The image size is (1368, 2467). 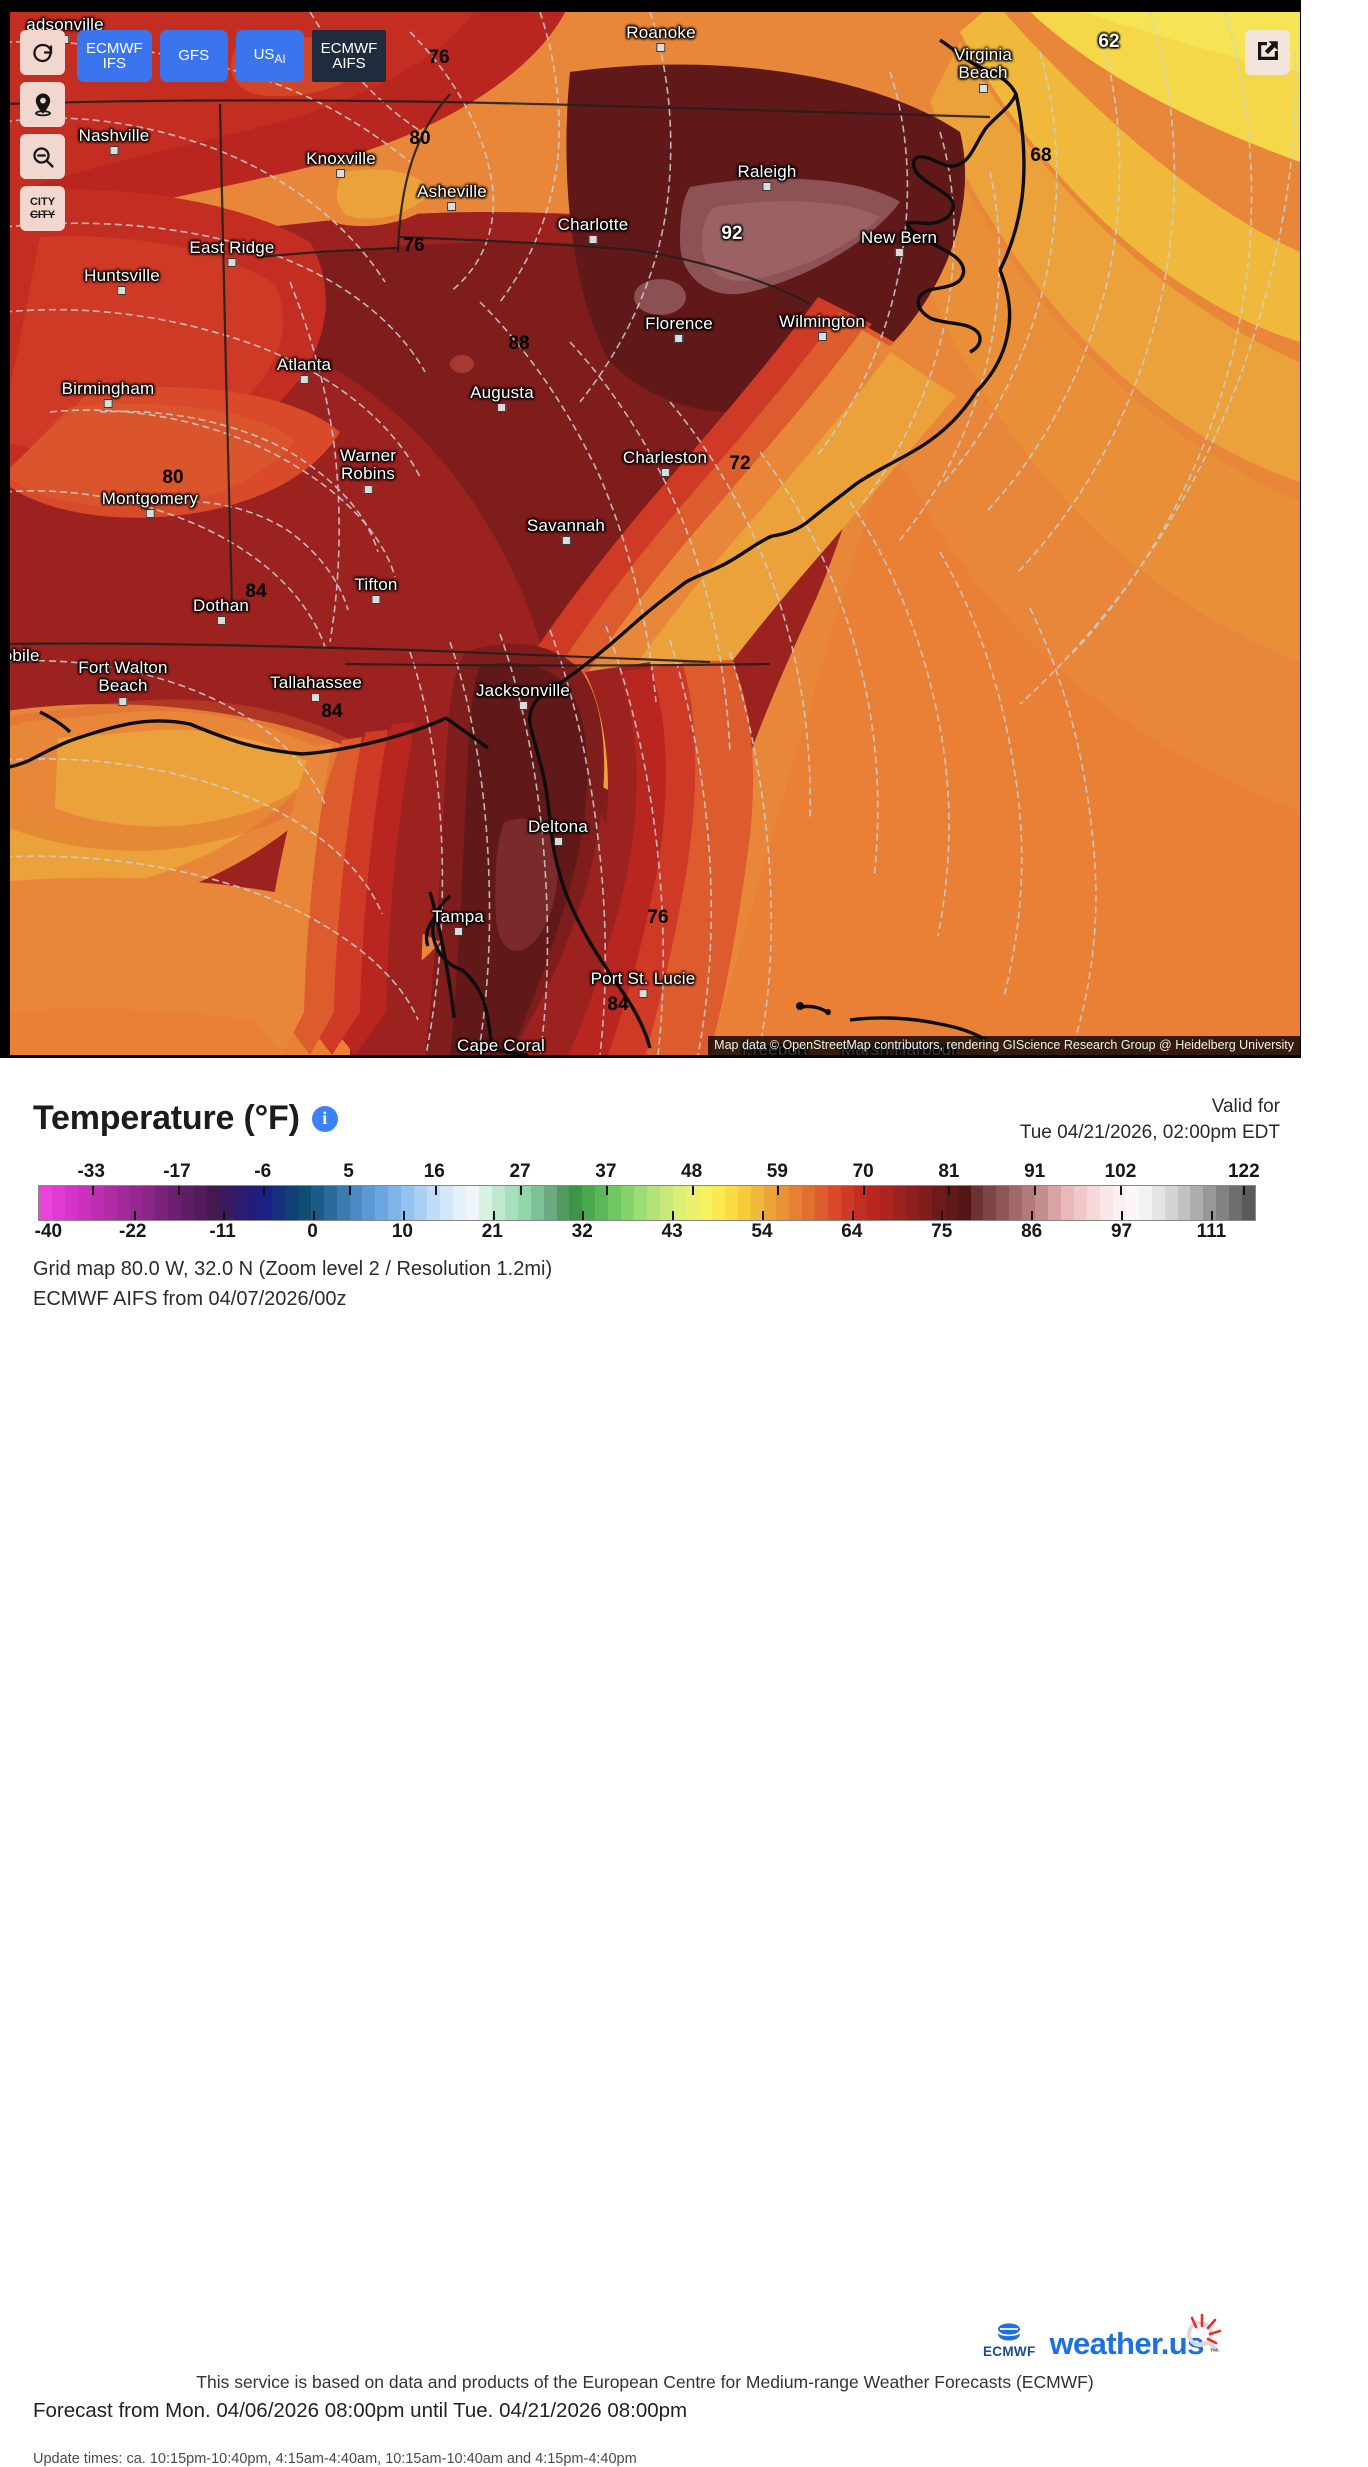 What do you see at coordinates (269, 56) in the screenshot?
I see `model-button-us-ai: USAI` at bounding box center [269, 56].